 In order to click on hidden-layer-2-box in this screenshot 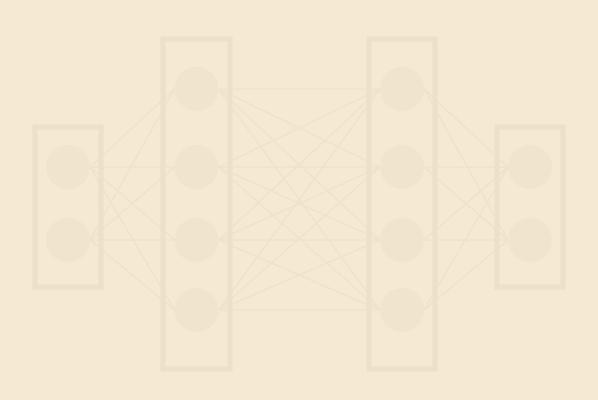, I will do `click(402, 204)`.